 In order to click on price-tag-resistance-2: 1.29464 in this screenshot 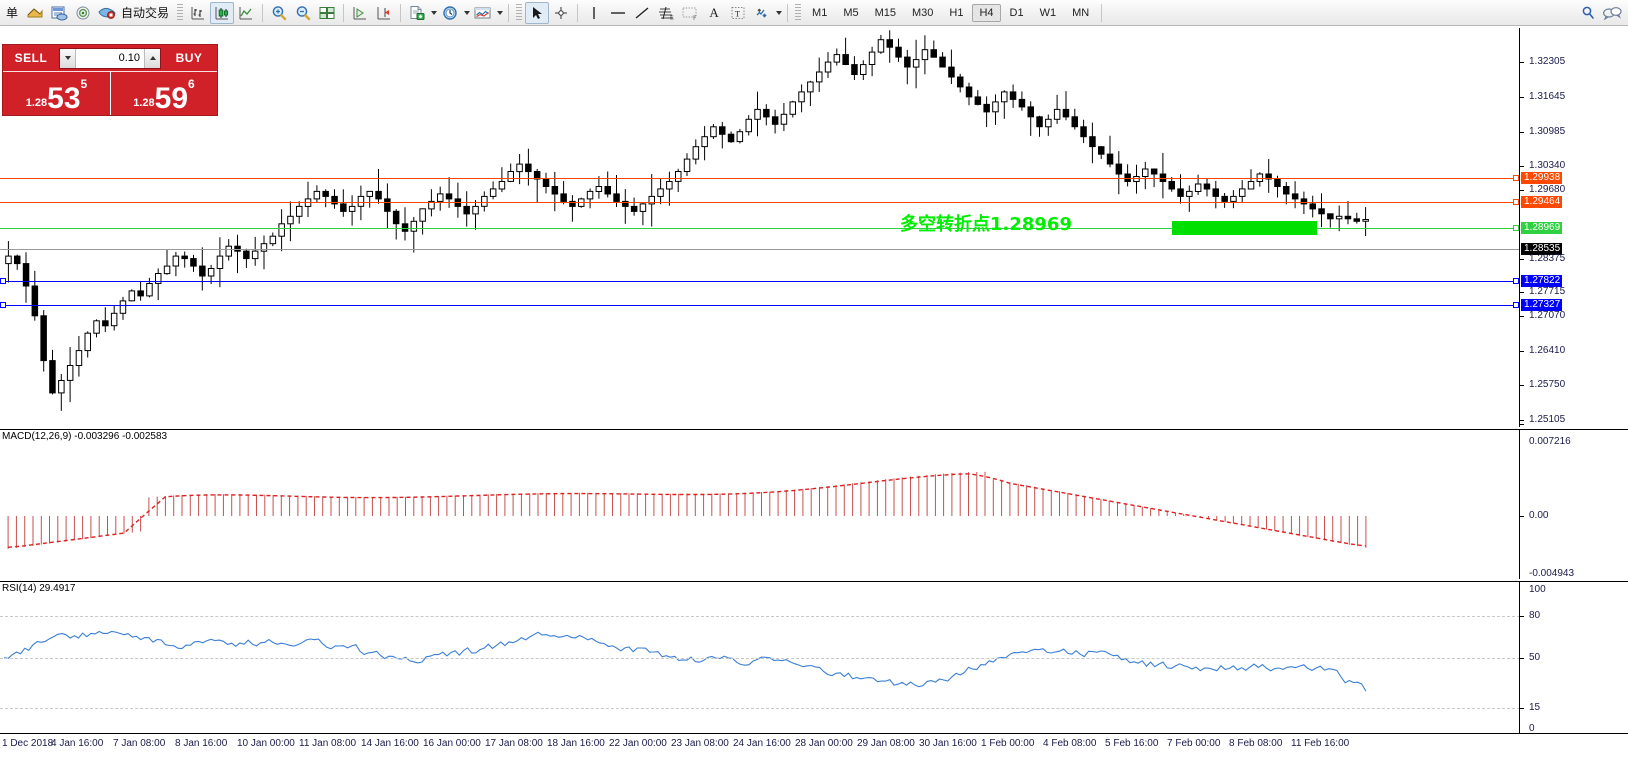, I will do `click(1542, 202)`.